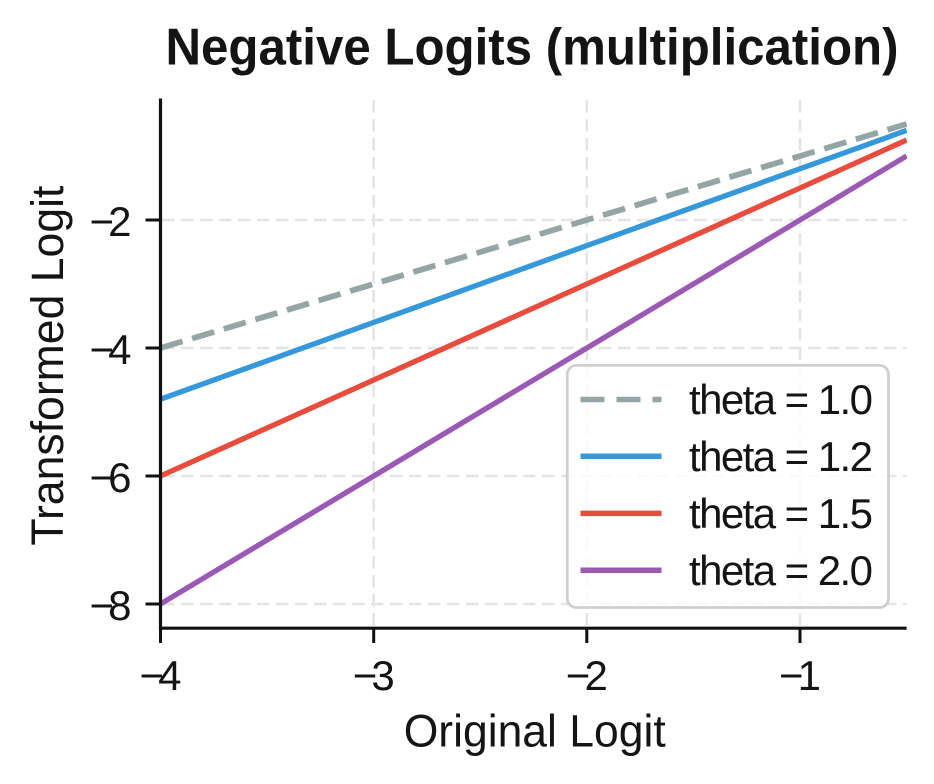 Image resolution: width=934 pixels, height=784 pixels. I want to click on svg-text: theta = 1.5, so click(781, 513).